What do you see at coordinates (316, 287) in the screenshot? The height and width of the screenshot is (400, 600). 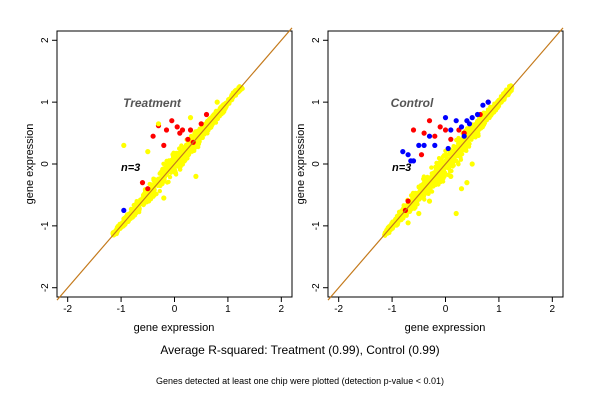 I see `y-tick-label: -2` at bounding box center [316, 287].